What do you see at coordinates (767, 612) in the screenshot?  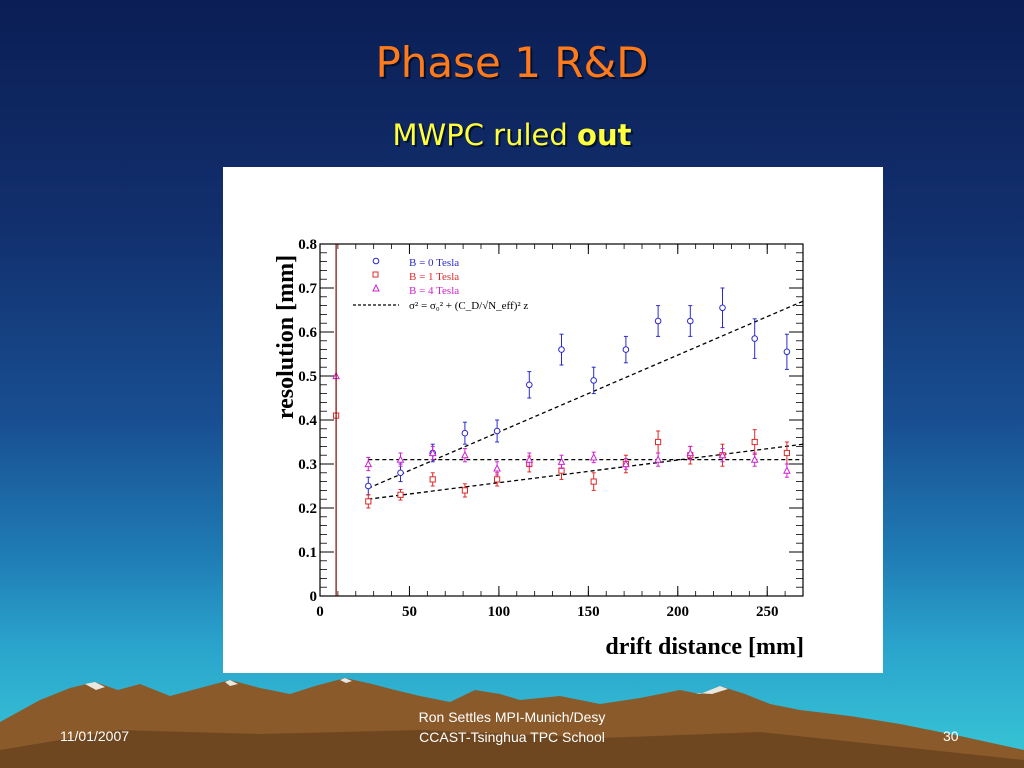 I see `x-tick-label: 250` at bounding box center [767, 612].